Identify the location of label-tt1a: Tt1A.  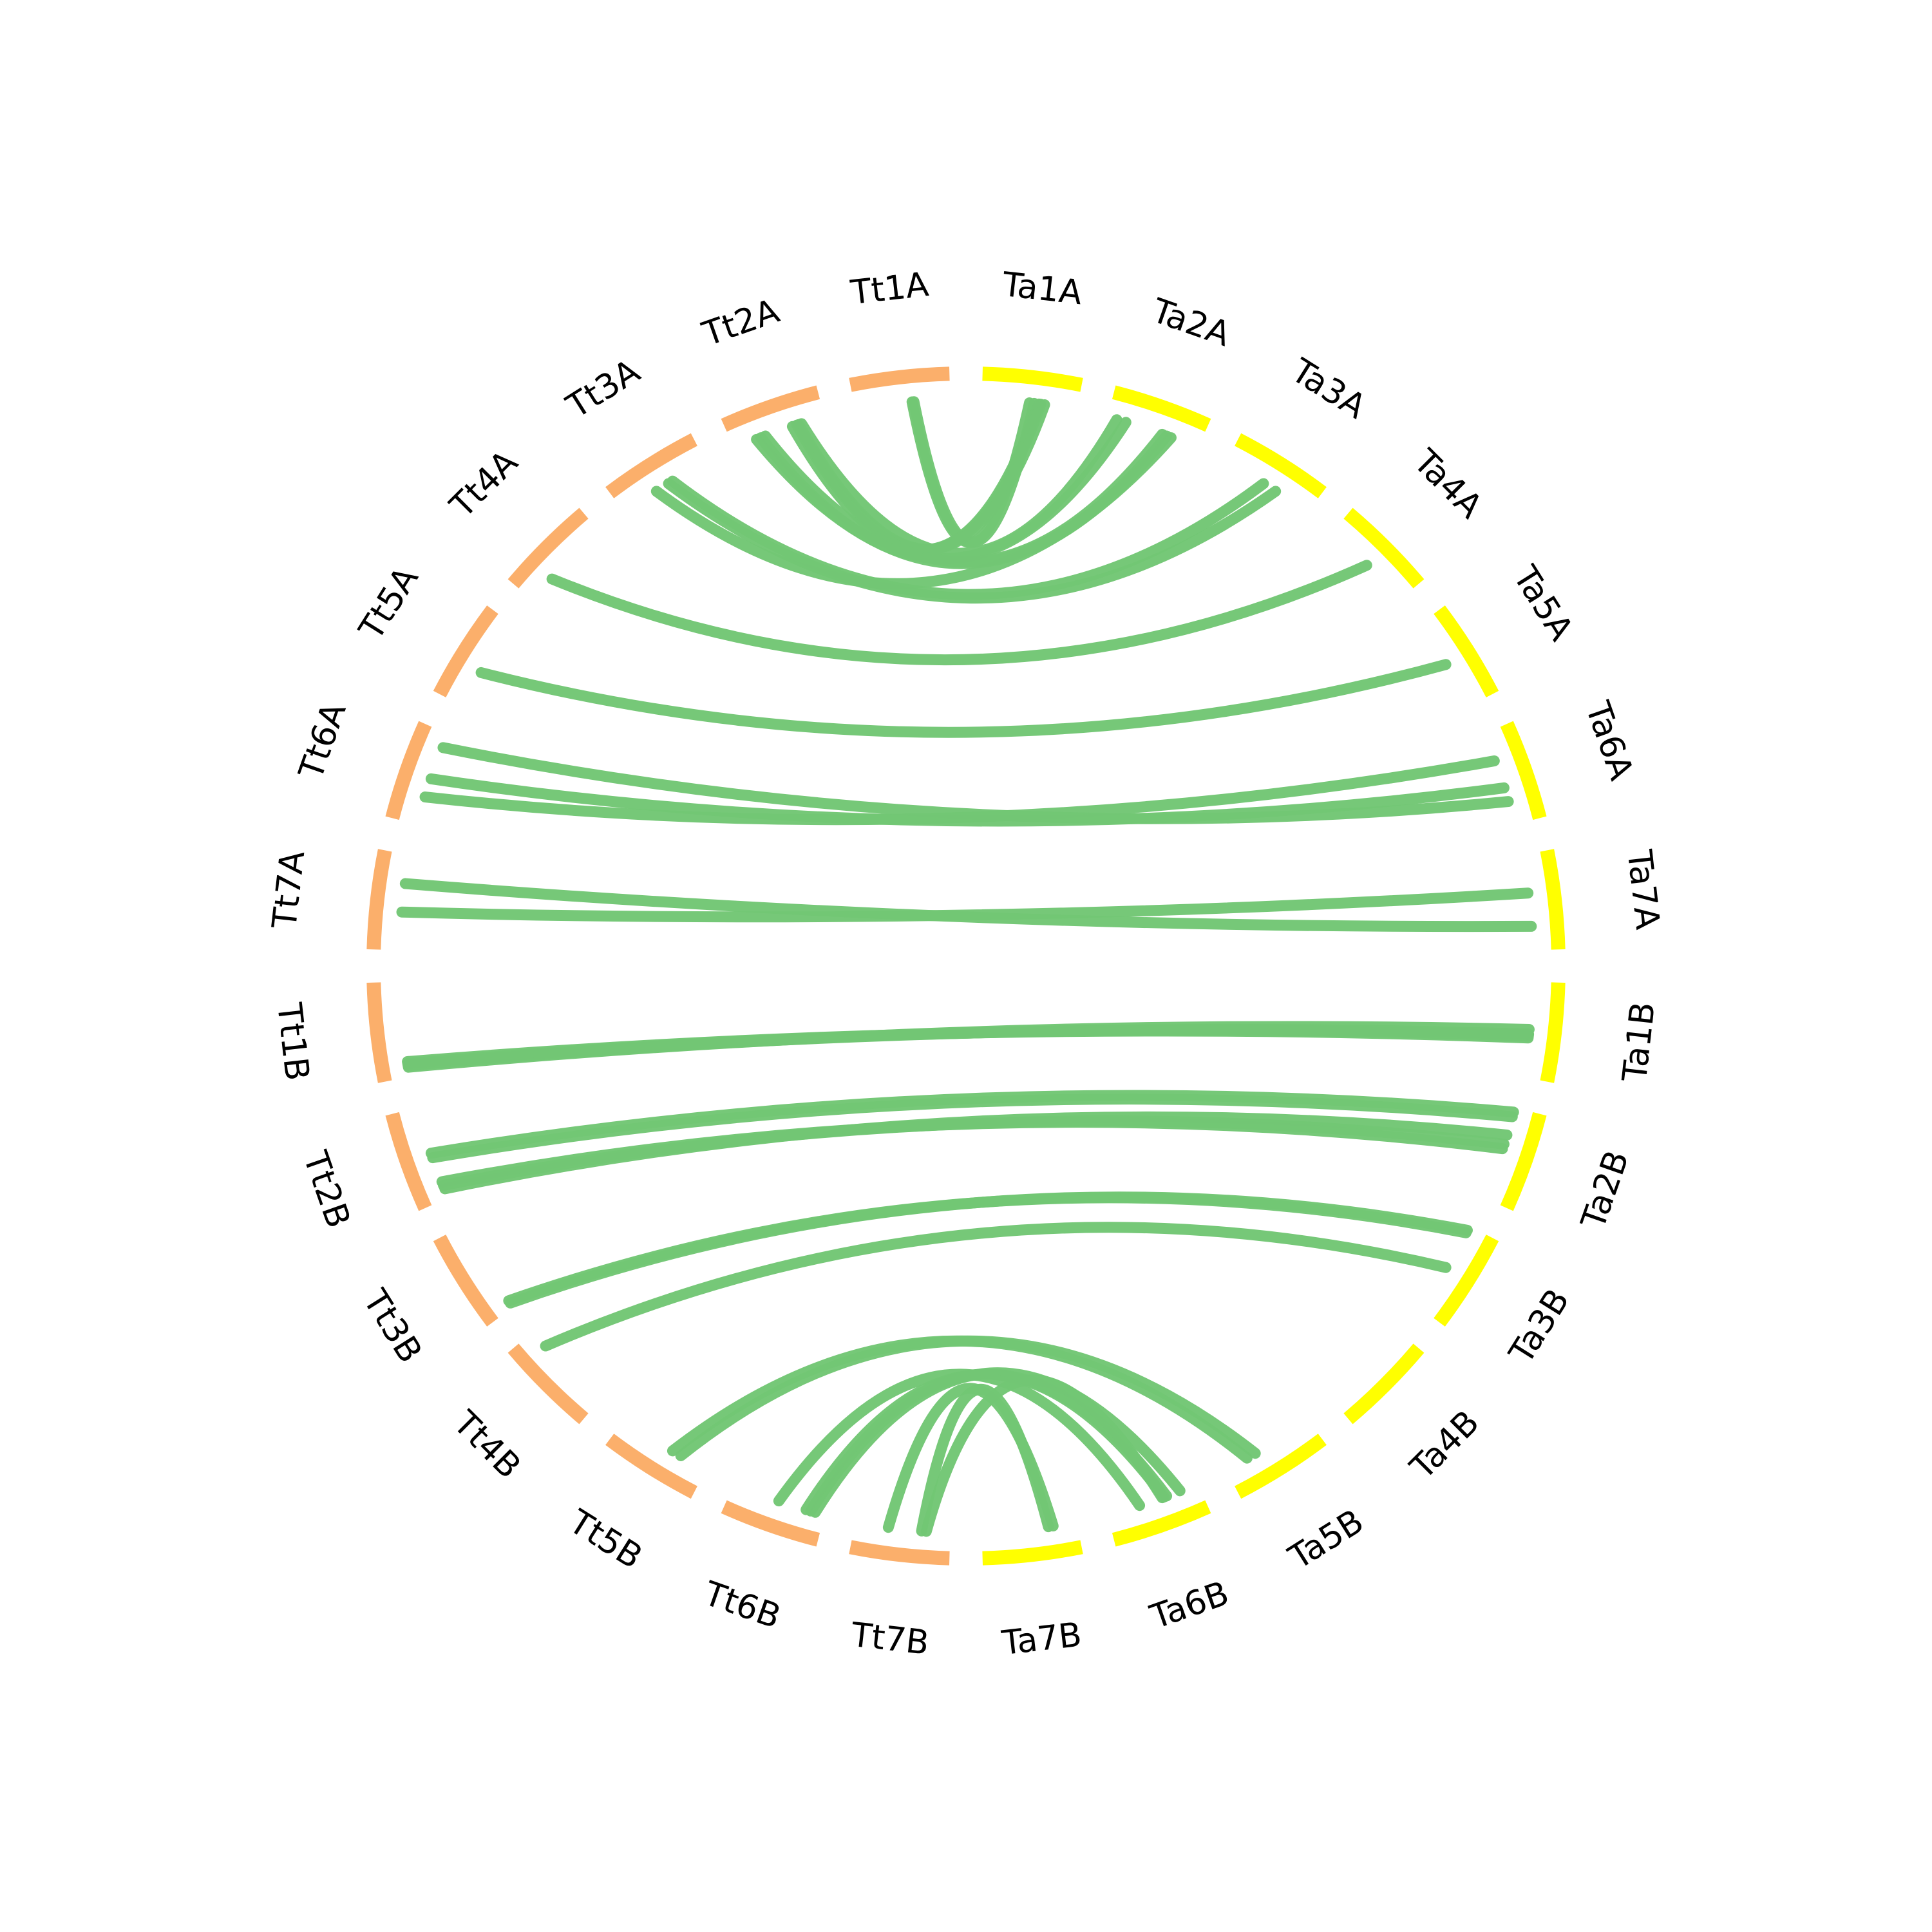
(889, 288).